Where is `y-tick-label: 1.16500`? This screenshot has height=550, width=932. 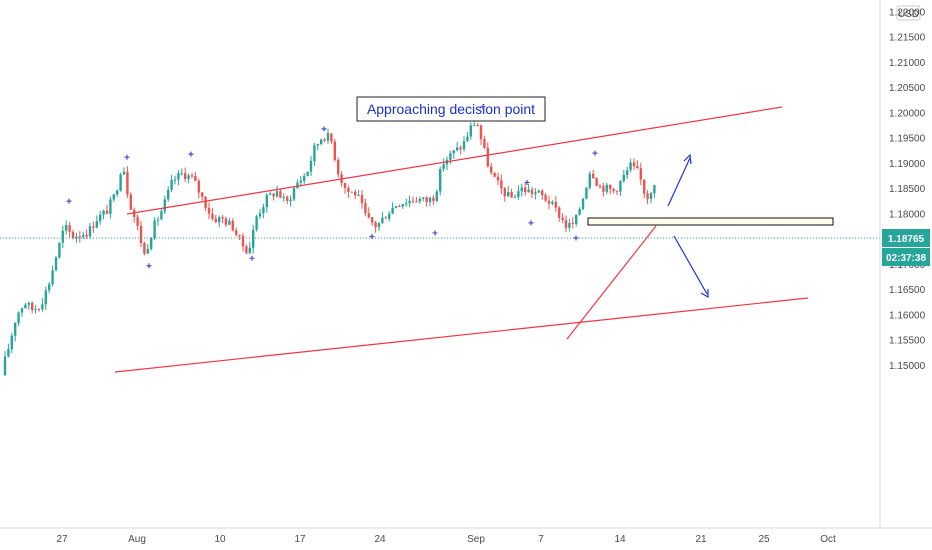
y-tick-label: 1.16500 is located at coordinates (907, 290).